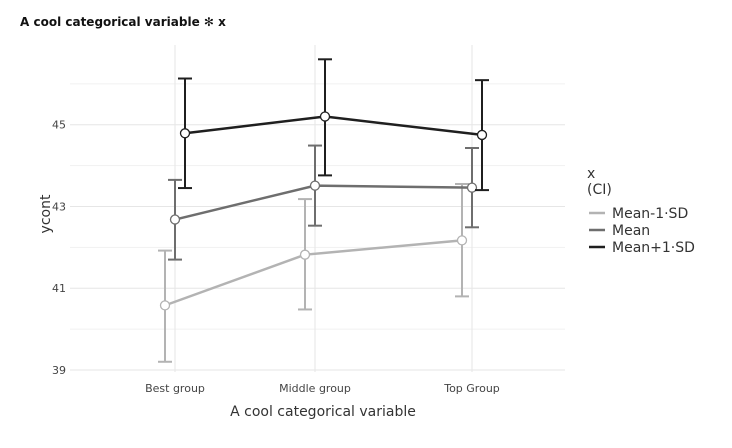  Describe the element at coordinates (46, 213) in the screenshot. I see `y-axis-title: ycont` at that location.